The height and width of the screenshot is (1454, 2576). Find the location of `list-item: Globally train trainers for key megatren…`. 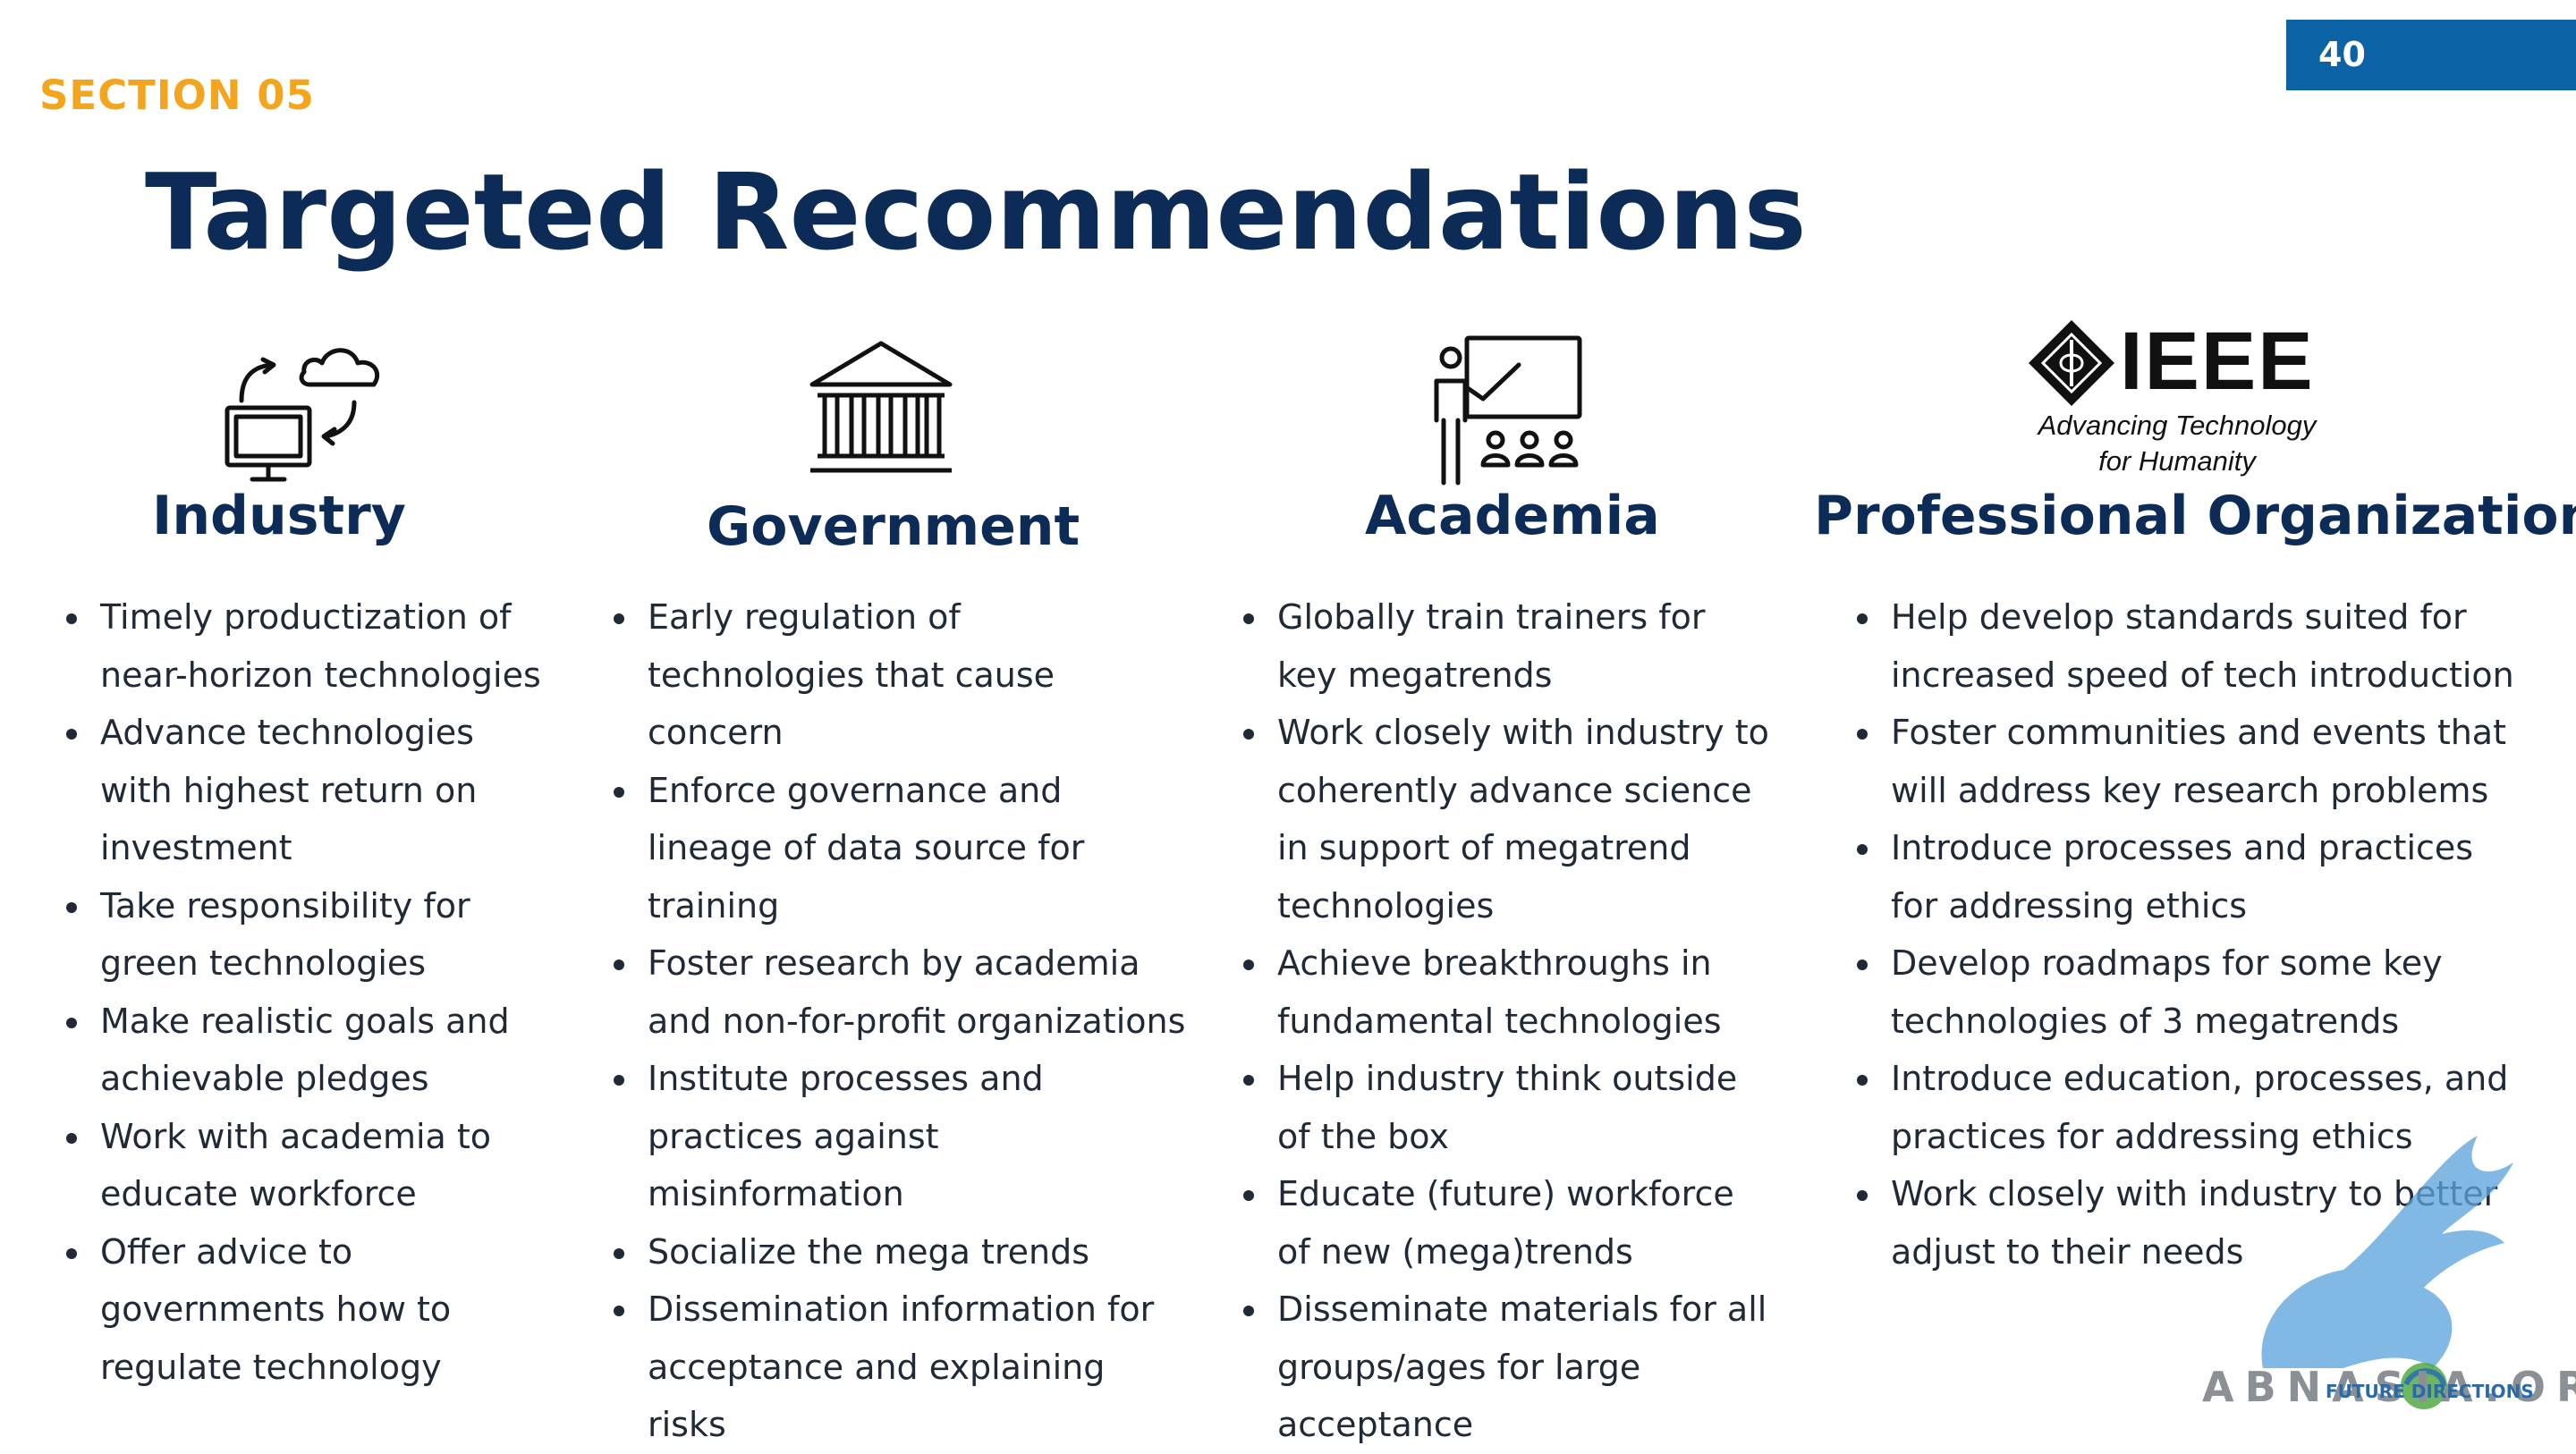

list-item: Globally train trainers for key megatren… is located at coordinates (1507, 646).